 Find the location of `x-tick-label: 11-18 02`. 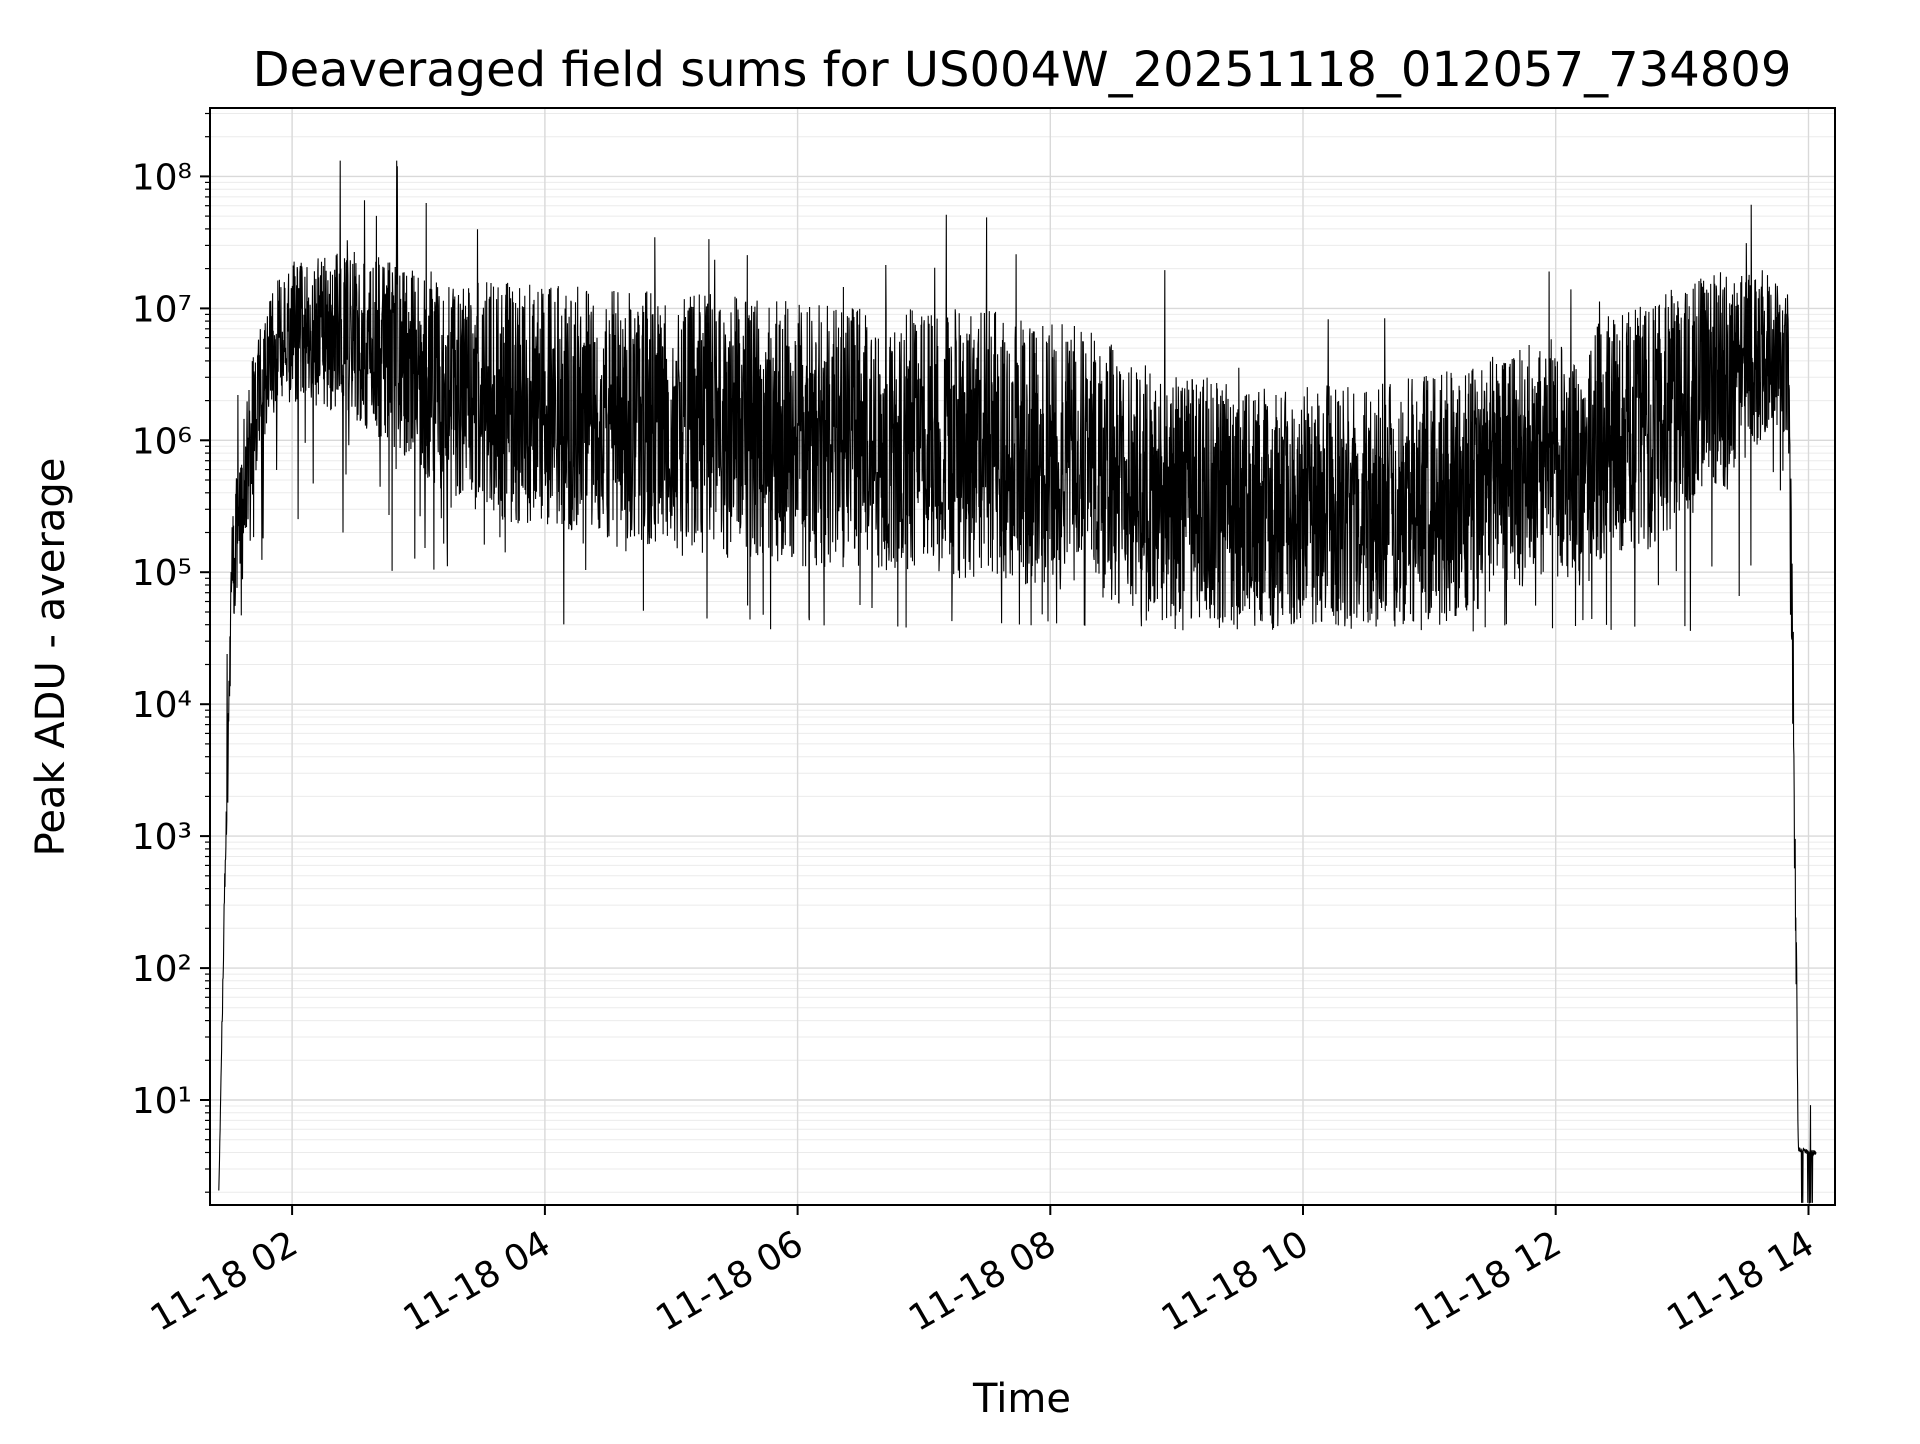

x-tick-label: 11-18 02 is located at coordinates (224, 1281).